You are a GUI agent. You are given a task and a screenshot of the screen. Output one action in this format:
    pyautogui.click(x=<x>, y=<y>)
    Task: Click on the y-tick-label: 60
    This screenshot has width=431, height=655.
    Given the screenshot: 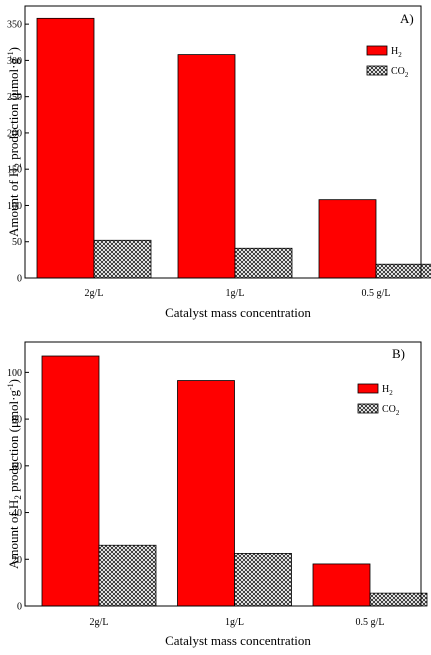 What is the action you would take?
    pyautogui.click(x=17, y=466)
    